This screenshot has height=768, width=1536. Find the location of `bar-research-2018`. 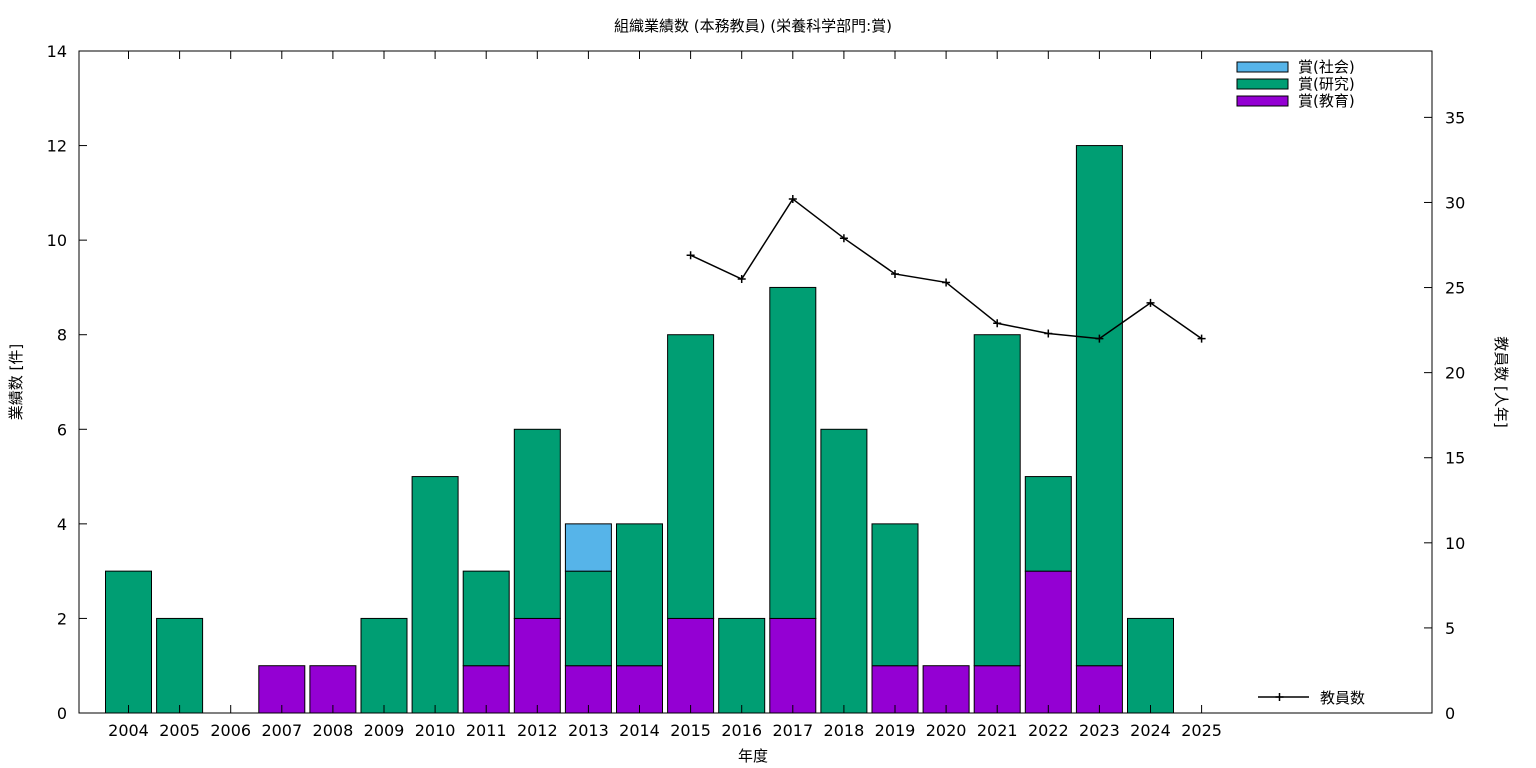

bar-research-2018 is located at coordinates (844, 571).